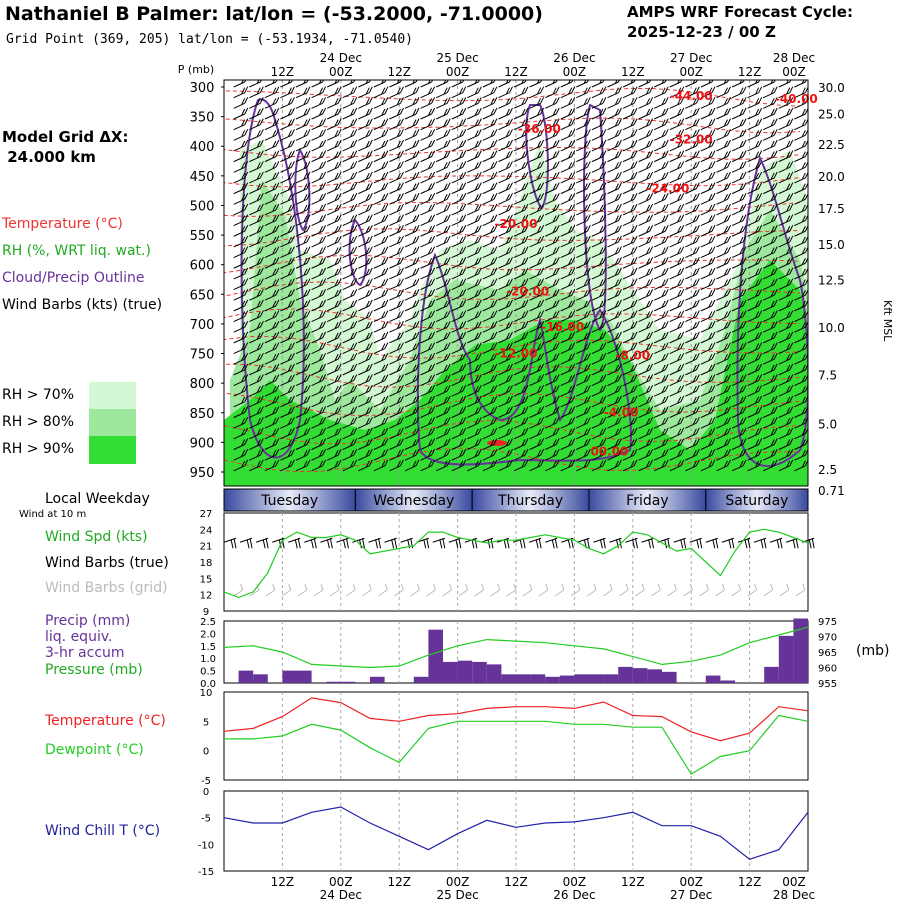  What do you see at coordinates (887, 321) in the screenshot?
I see `height-axis-label: Kft MSL` at bounding box center [887, 321].